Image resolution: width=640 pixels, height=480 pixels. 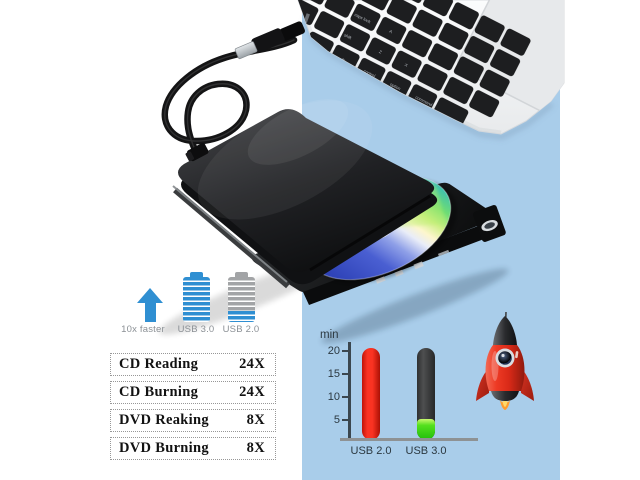 What do you see at coordinates (269, 40) in the screenshot?
I see `cable-laptop-plug` at bounding box center [269, 40].